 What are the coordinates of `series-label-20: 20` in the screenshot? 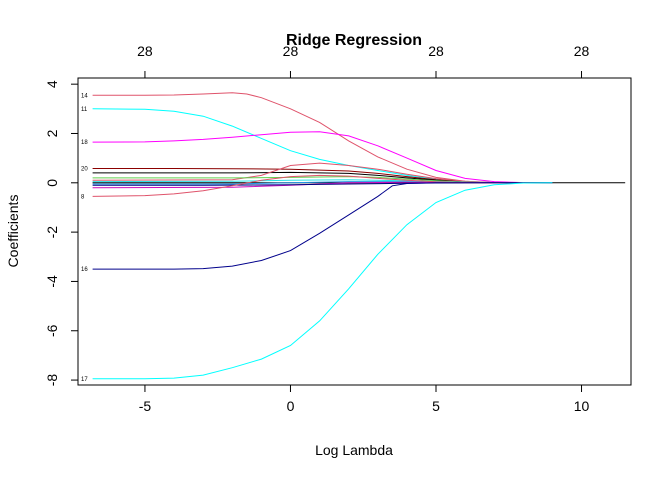 It's located at (84, 169).